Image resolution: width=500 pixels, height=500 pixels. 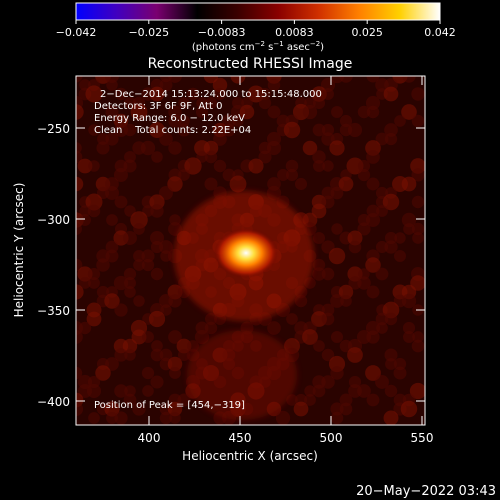 I want to click on image-lower-glow, so click(x=242, y=375).